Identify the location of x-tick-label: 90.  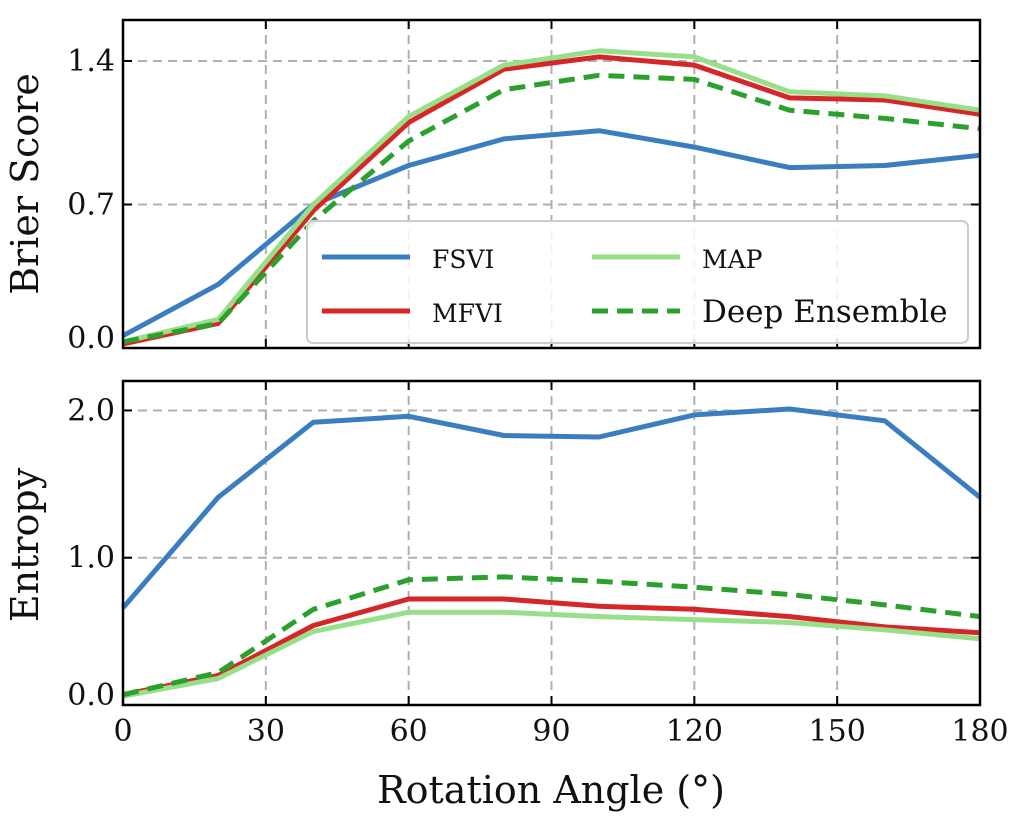
(551, 731).